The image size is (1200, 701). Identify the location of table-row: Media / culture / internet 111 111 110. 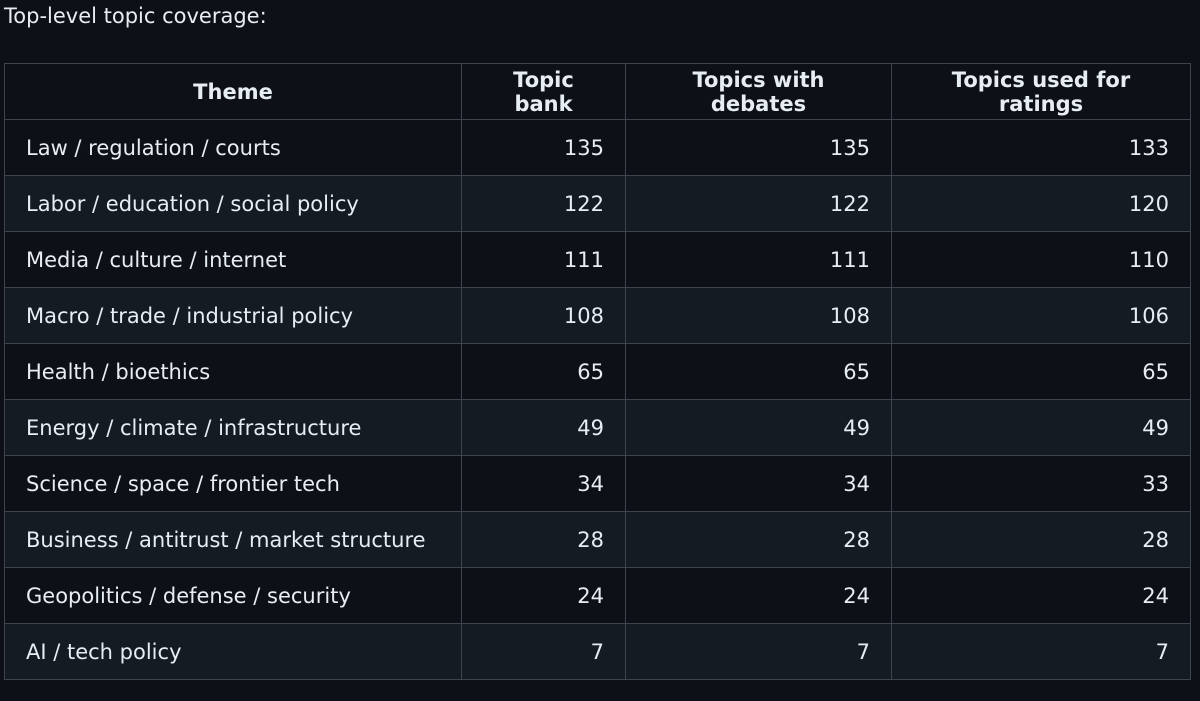
(597, 259).